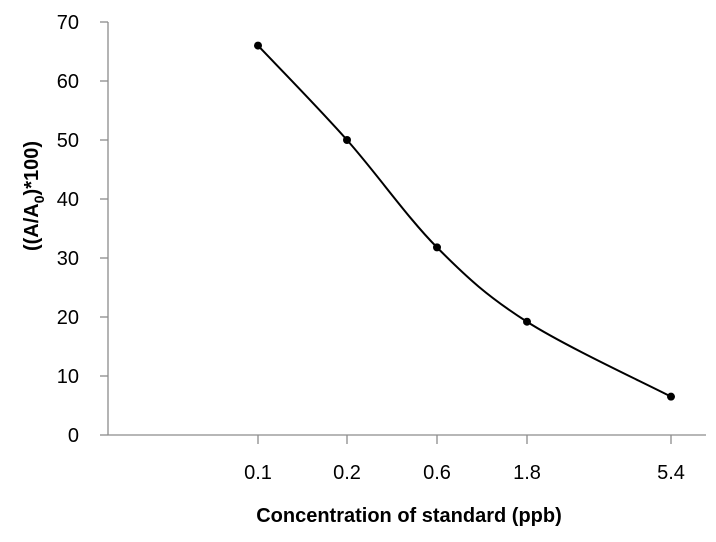 This screenshot has height=542, width=716. I want to click on x-tick-label: 5.4, so click(671, 473).